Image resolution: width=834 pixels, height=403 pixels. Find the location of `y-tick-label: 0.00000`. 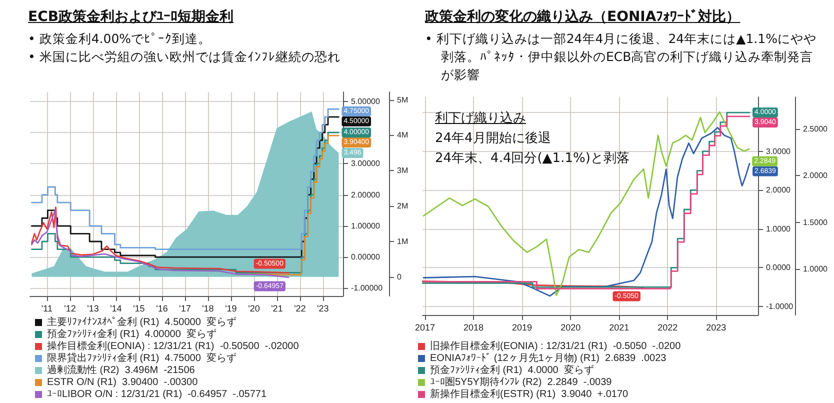

y-tick-label: 0.00000 is located at coordinates (365, 257).